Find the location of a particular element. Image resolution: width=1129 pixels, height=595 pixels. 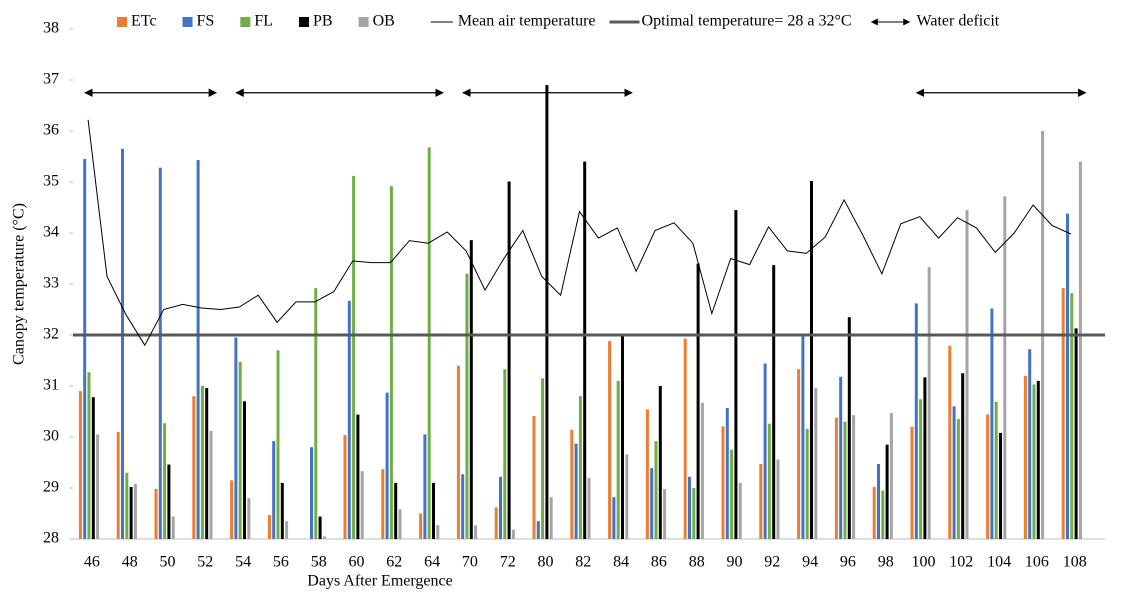

x-tick-label: 82 is located at coordinates (583, 562).